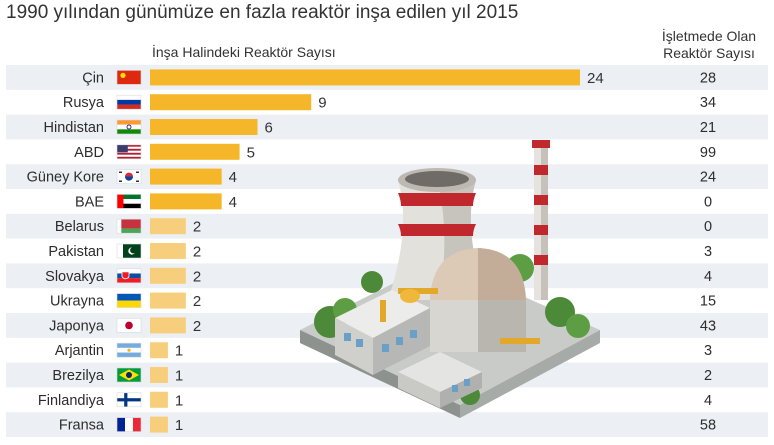 This screenshot has width=774, height=445. What do you see at coordinates (129, 176) in the screenshot?
I see `south-korea-flag-icon` at bounding box center [129, 176].